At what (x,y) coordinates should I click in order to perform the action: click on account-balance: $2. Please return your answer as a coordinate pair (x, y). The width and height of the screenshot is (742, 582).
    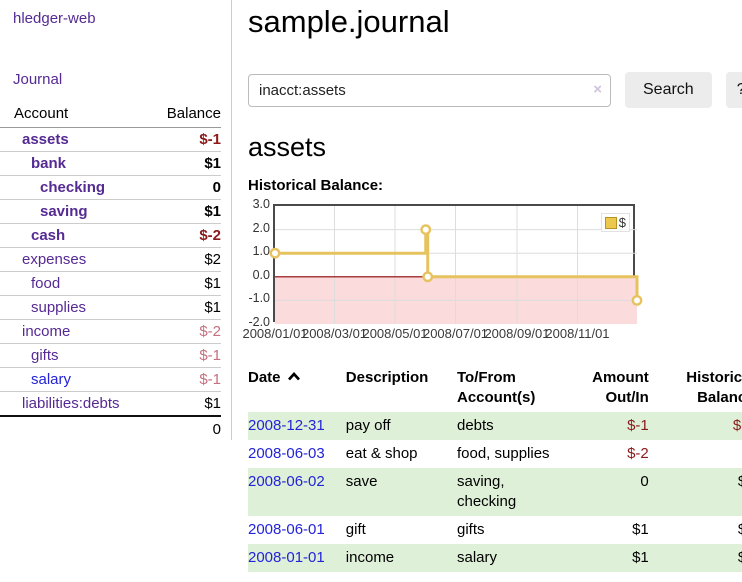
    Looking at the image, I should click on (186, 259).